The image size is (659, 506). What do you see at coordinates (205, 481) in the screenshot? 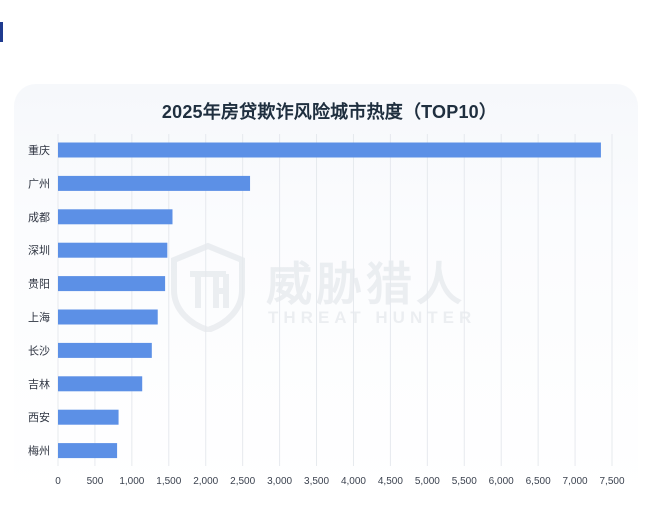
I see `x-tick-label: 2,000` at bounding box center [205, 481].